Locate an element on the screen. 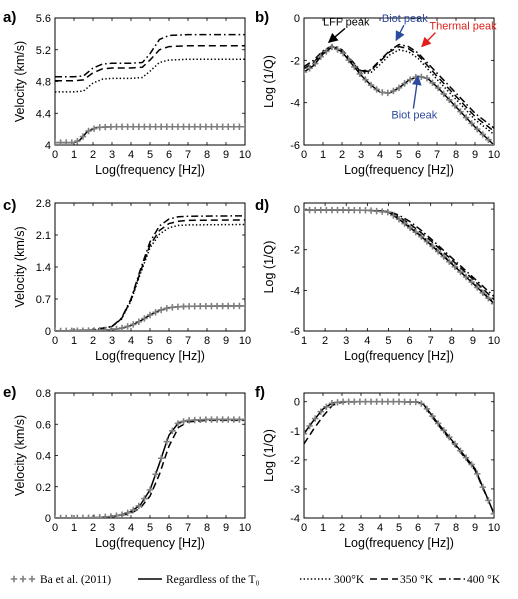 This screenshot has height=599, width=518. legend-label: Ba et al. (2011) is located at coordinates (75, 580).